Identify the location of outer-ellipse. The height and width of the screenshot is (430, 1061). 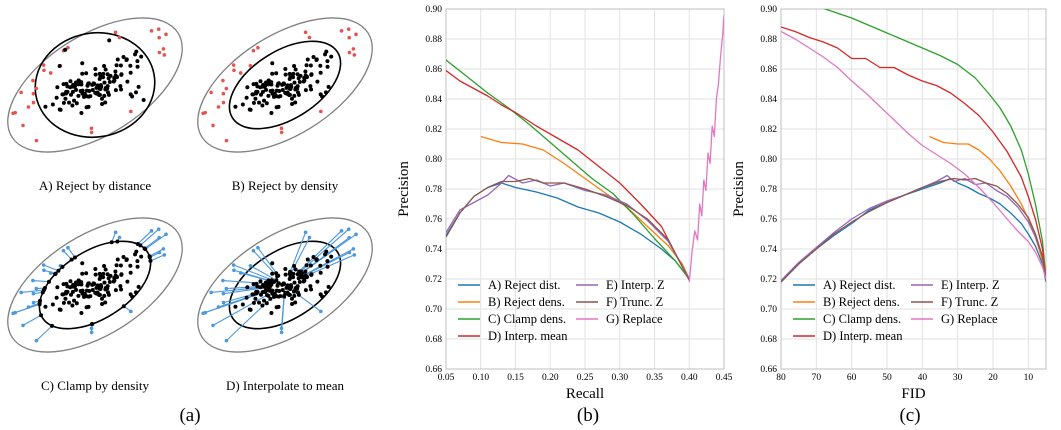
(285, 85).